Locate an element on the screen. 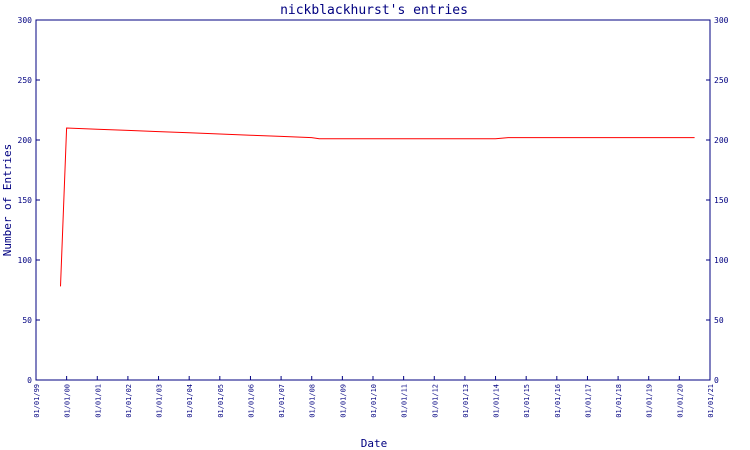  y-tick-label-left: 0 is located at coordinates (29, 380).